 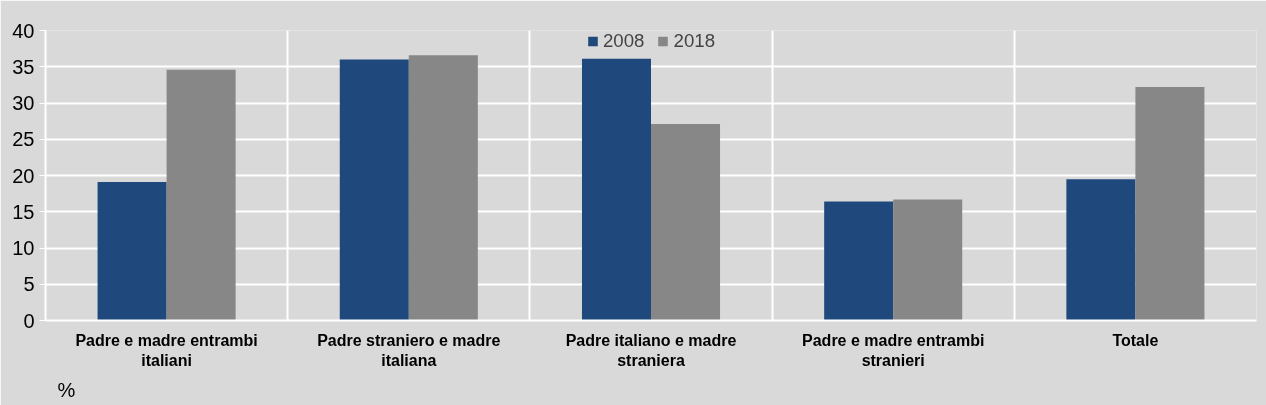 I want to click on x-tick-label: Padre e madre entrambi stranieri, so click(x=893, y=350).